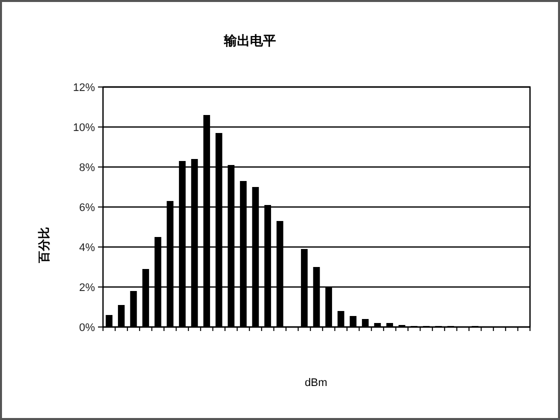 This screenshot has width=560, height=420. What do you see at coordinates (87, 168) in the screenshot?
I see `y-tick-label: 8%` at bounding box center [87, 168].